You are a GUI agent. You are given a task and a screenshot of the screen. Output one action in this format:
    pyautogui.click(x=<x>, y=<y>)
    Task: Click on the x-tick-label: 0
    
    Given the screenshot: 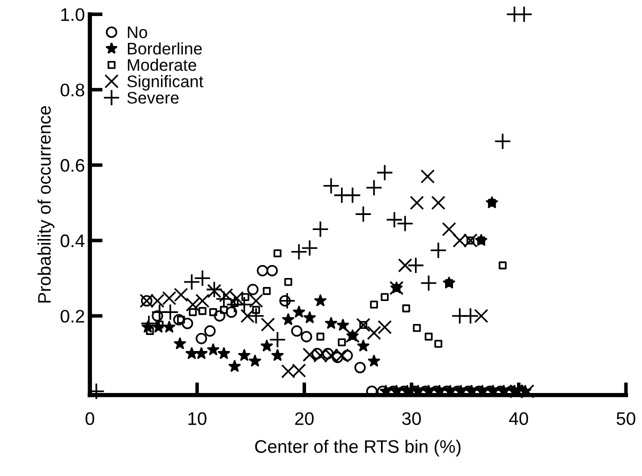 What is the action you would take?
    pyautogui.click(x=90, y=419)
    